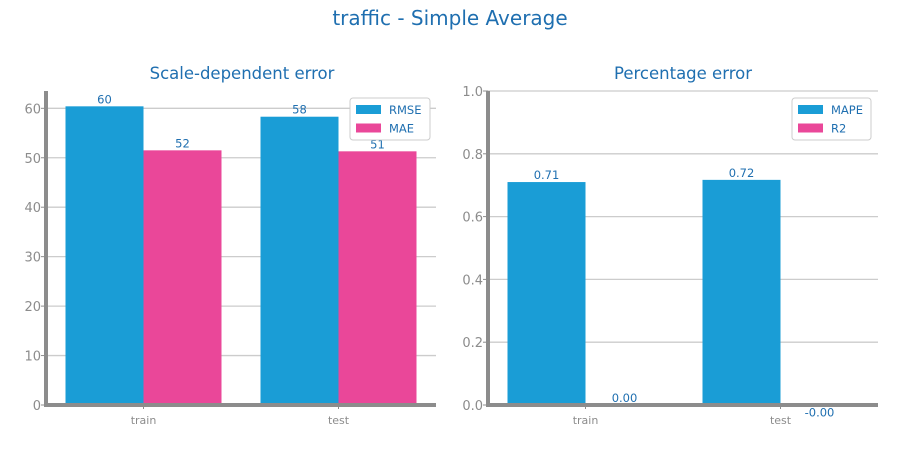 The height and width of the screenshot is (450, 900). Describe the element at coordinates (182, 277) in the screenshot. I see `bar-mae-train` at that location.